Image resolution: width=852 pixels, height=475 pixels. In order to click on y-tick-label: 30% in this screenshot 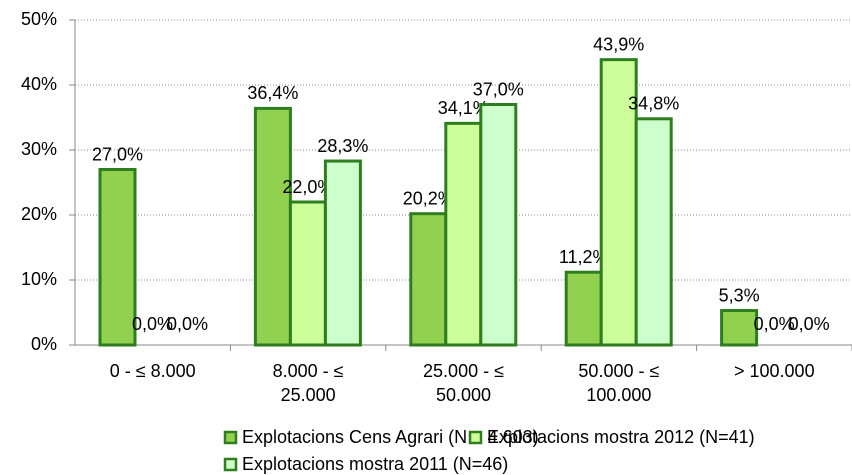, I will do `click(39, 149)`.